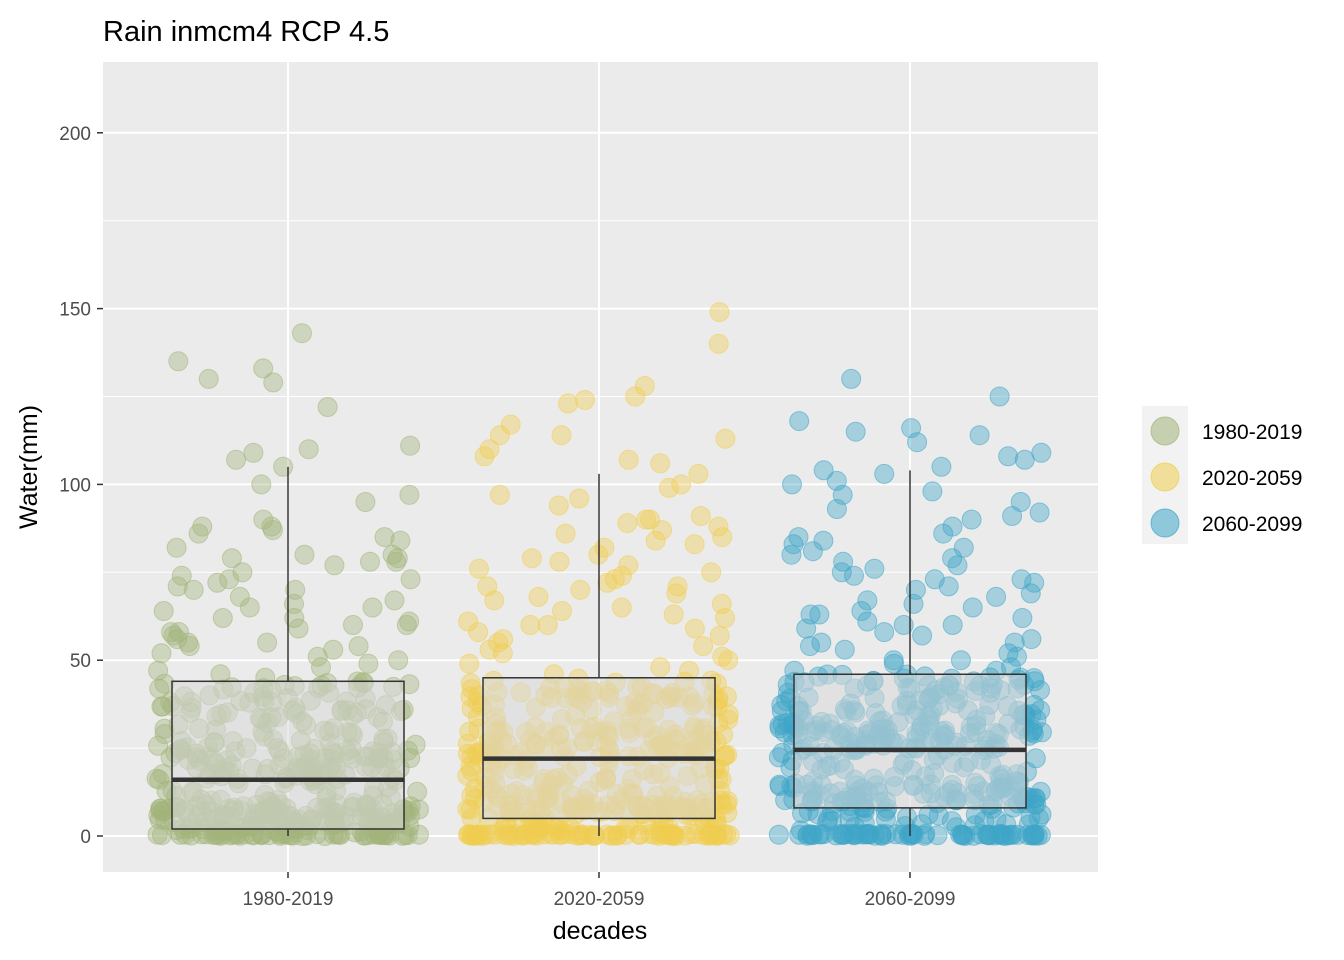 The height and width of the screenshot is (960, 1344). What do you see at coordinates (81, 486) in the screenshot?
I see `y-axis: 0 50 100 150 200` at bounding box center [81, 486].